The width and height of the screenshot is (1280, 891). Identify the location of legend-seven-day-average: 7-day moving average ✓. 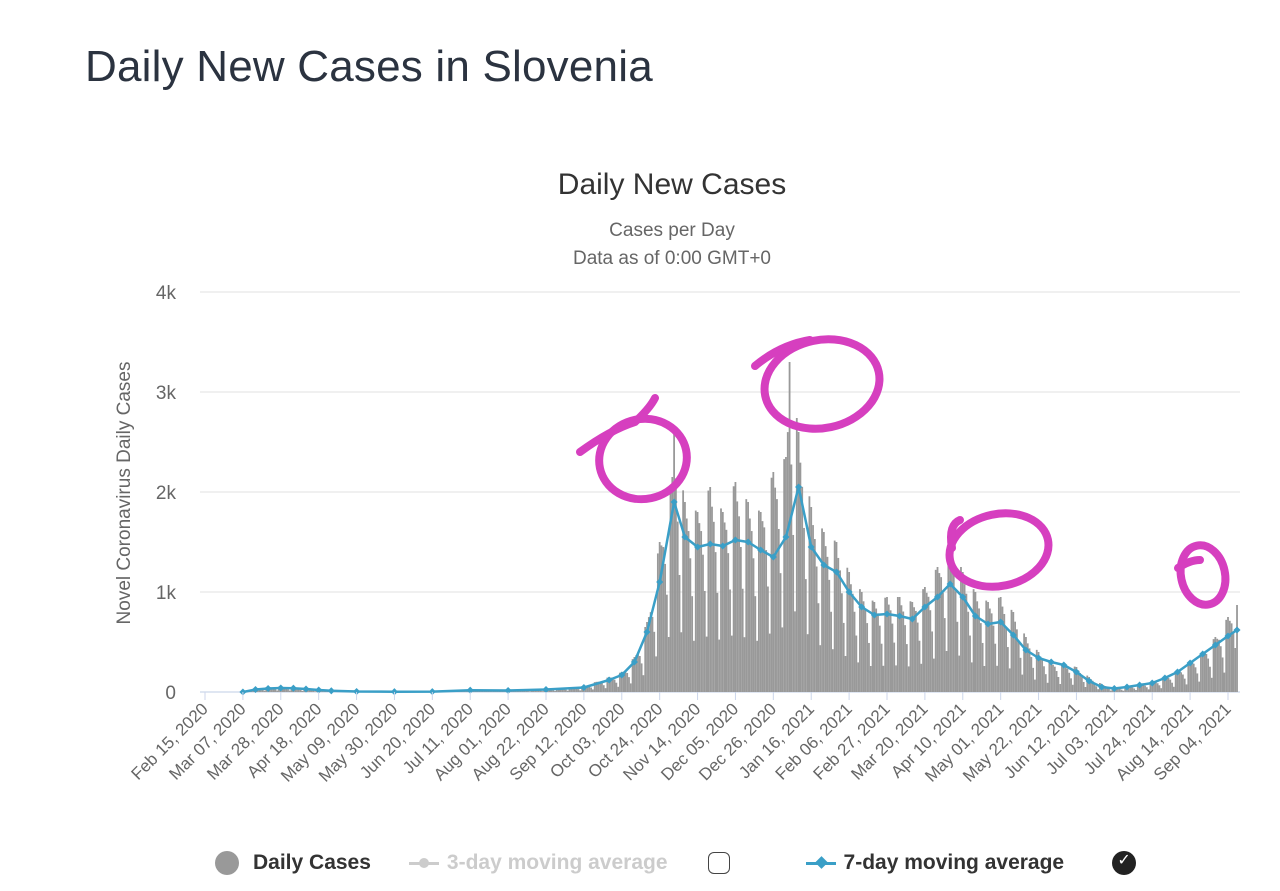
(971, 863).